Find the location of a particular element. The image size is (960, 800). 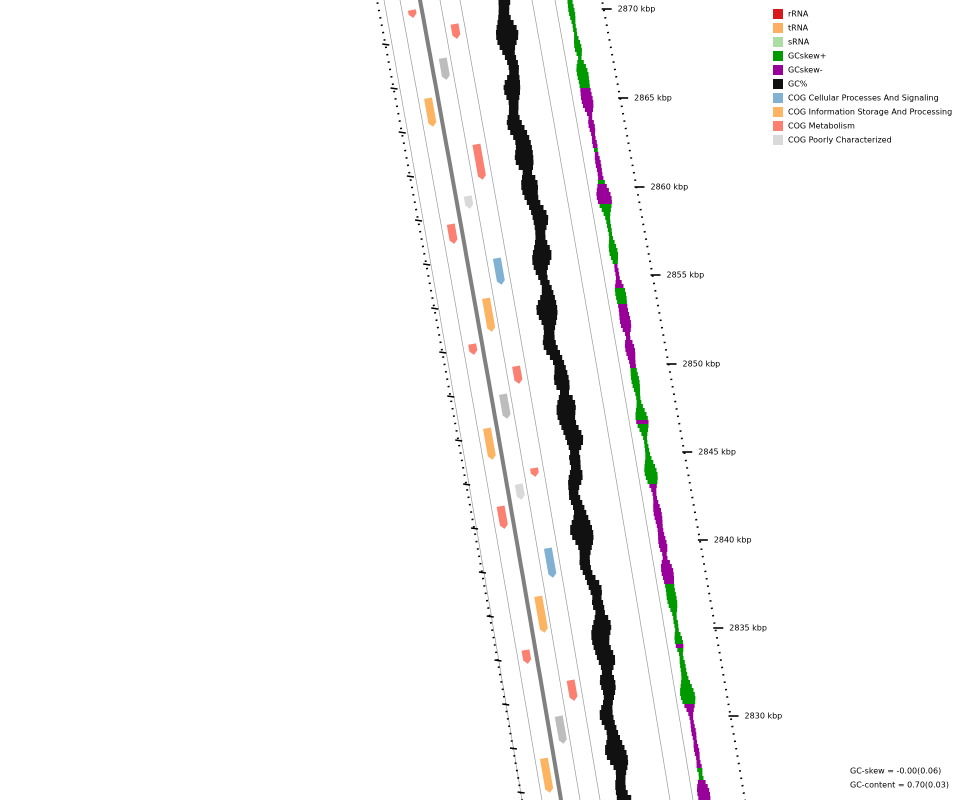

legend-label: sRNA is located at coordinates (799, 42).